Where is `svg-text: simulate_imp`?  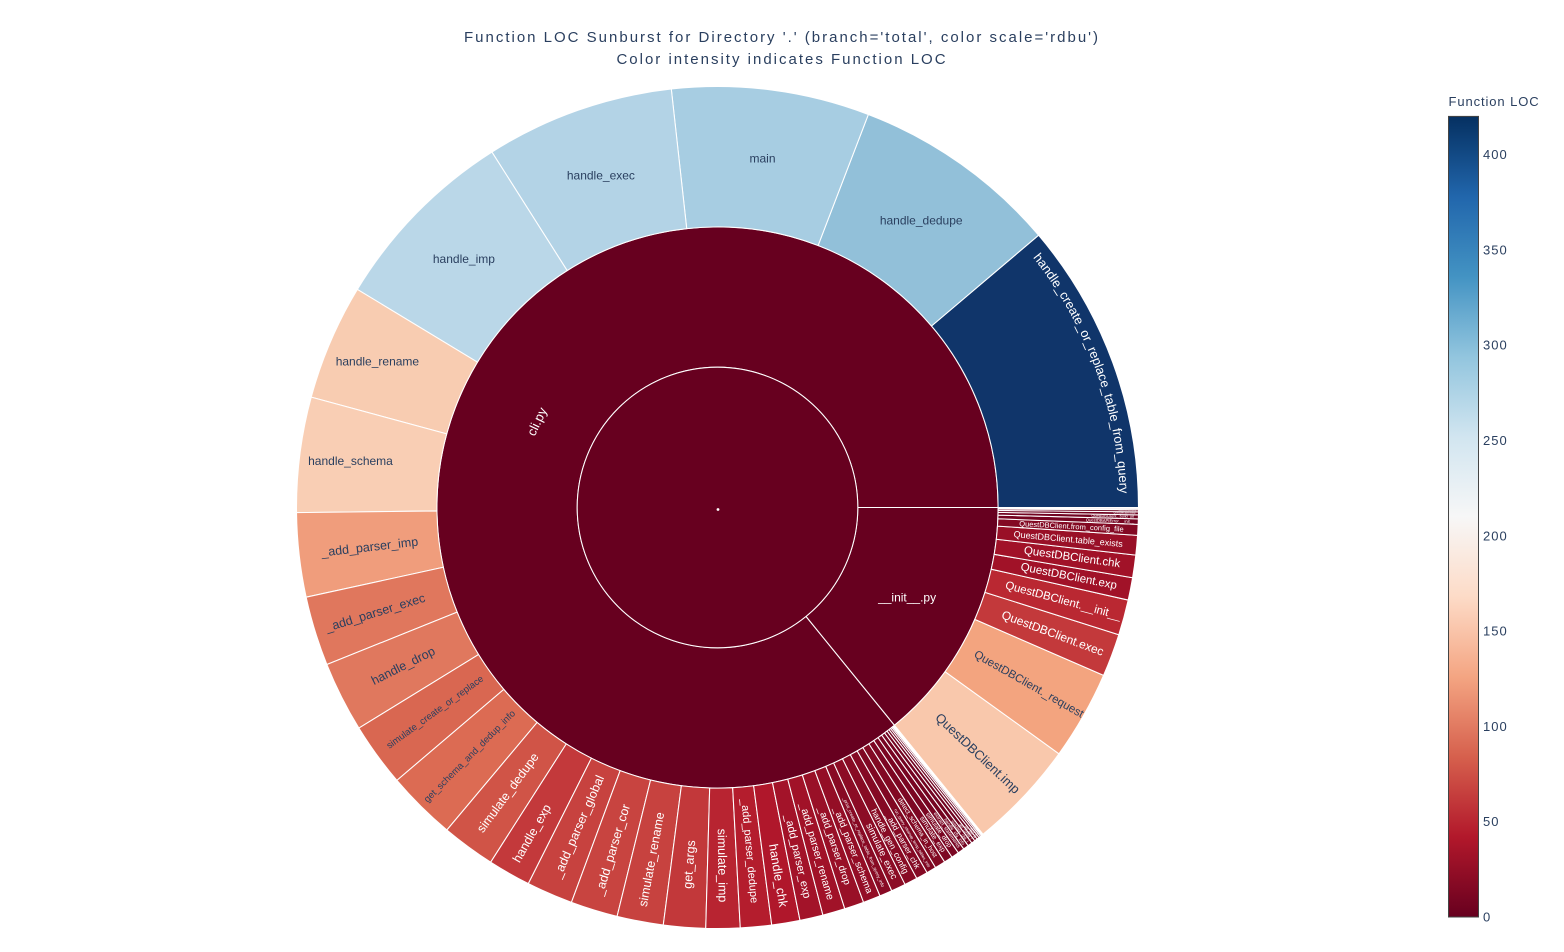
svg-text: simulate_imp is located at coordinates (722, 866).